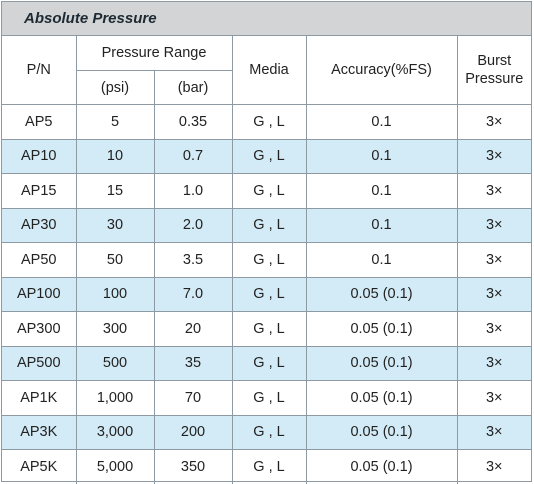 The width and height of the screenshot is (534, 484). Describe the element at coordinates (115, 191) in the screenshot. I see `cell-psi: 15` at that location.